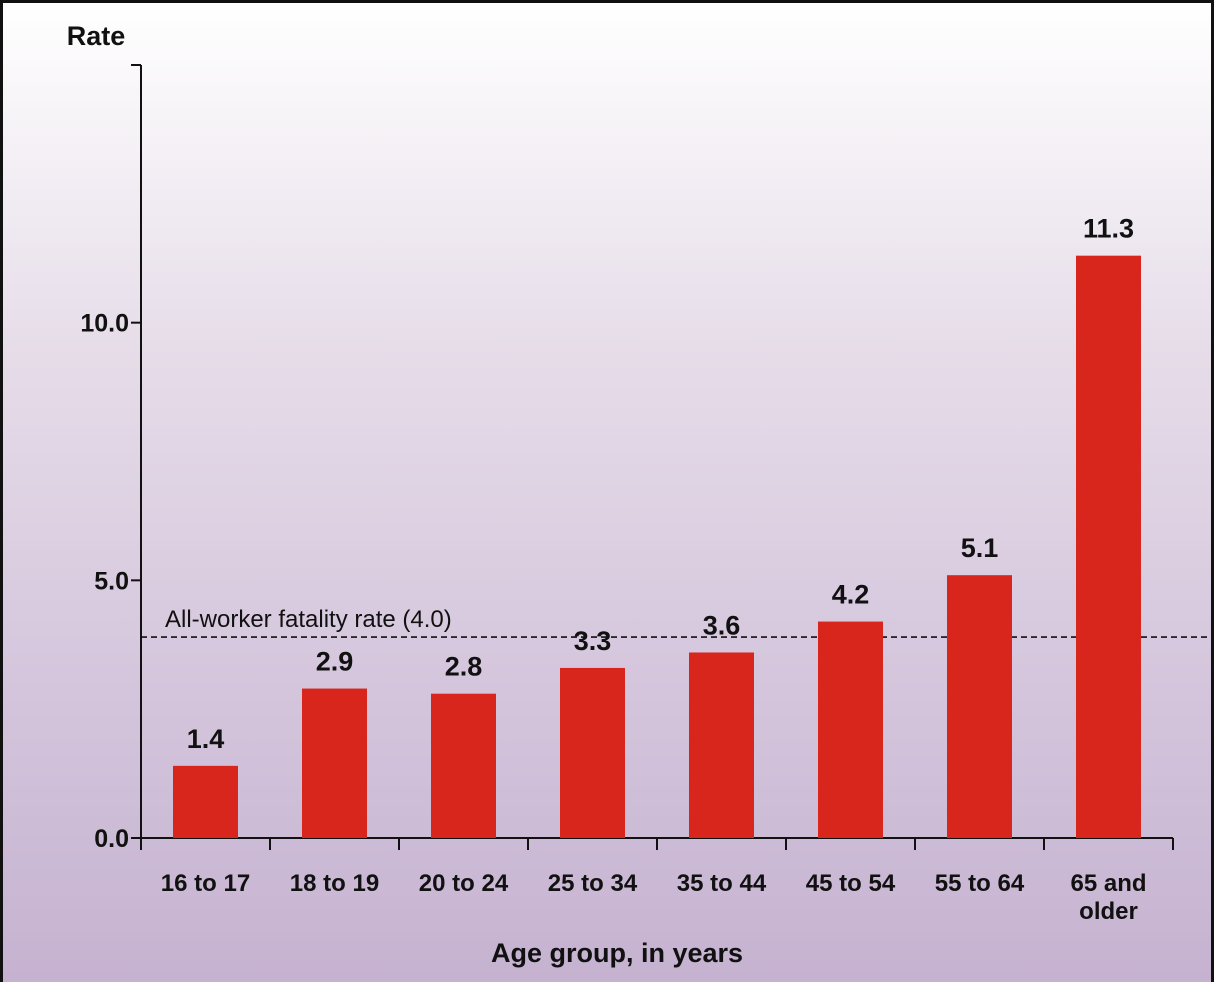 The height and width of the screenshot is (985, 1214). Describe the element at coordinates (1108, 883) in the screenshot. I see `x-category-label: 65 and` at that location.